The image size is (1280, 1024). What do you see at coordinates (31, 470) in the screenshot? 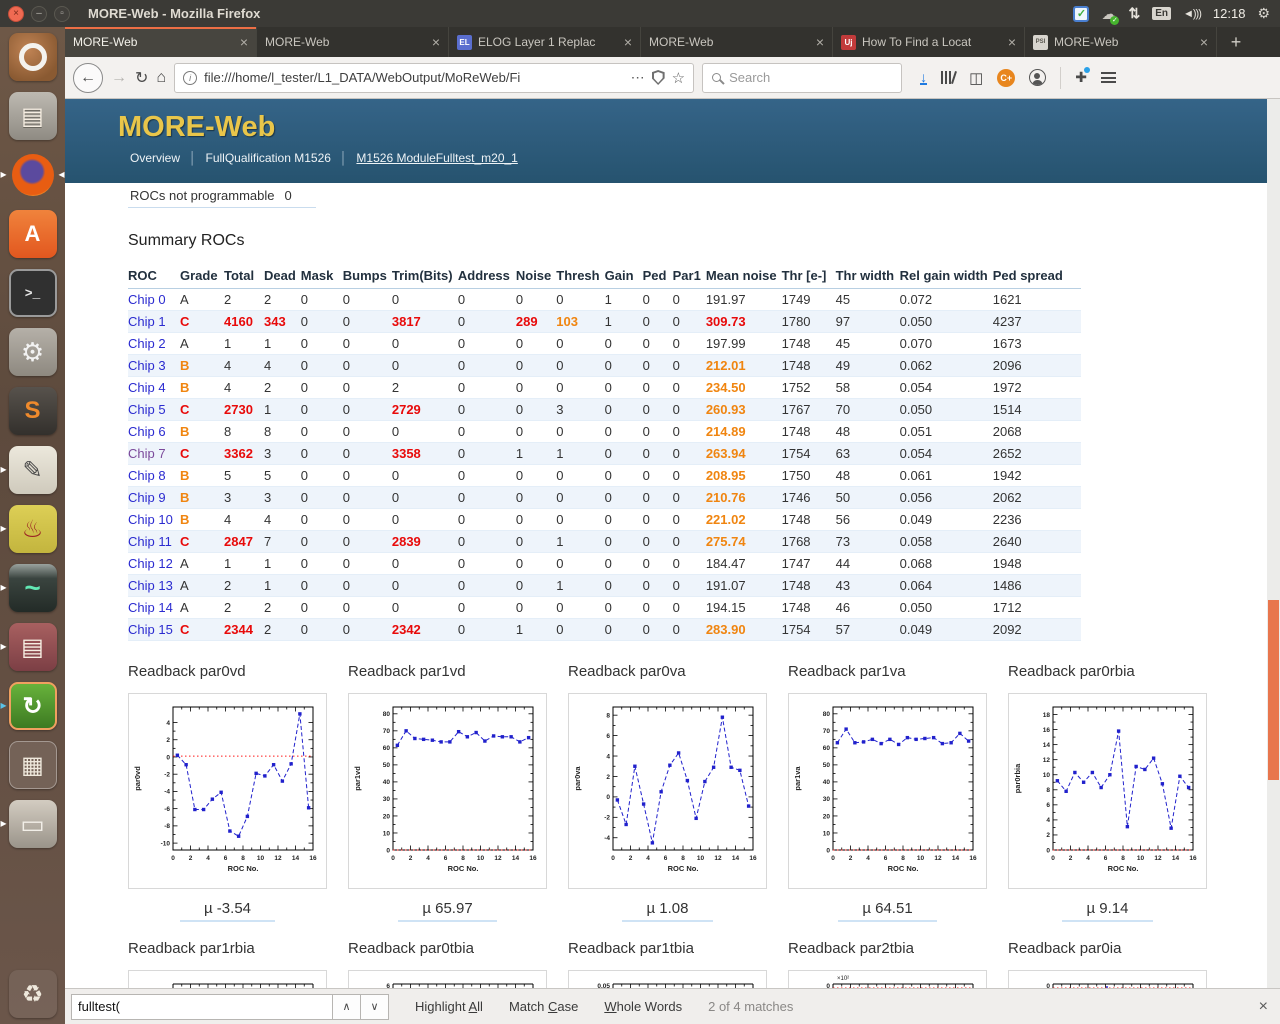
I see `launcher-item-text-editor` at bounding box center [31, 470].